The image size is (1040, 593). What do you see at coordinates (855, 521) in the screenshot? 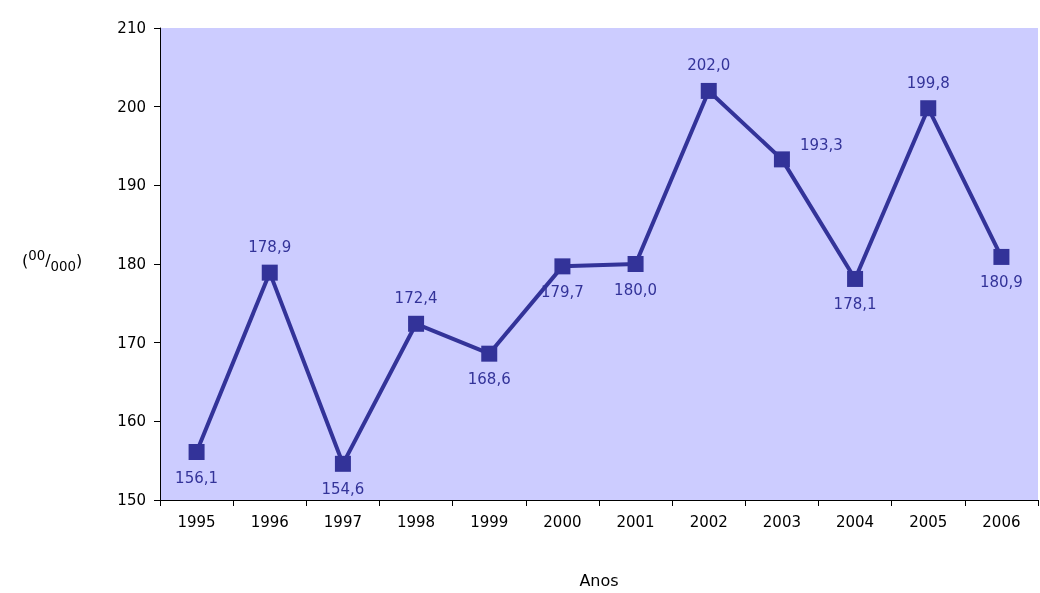
I see `x-tick-label: 2004` at bounding box center [855, 521].